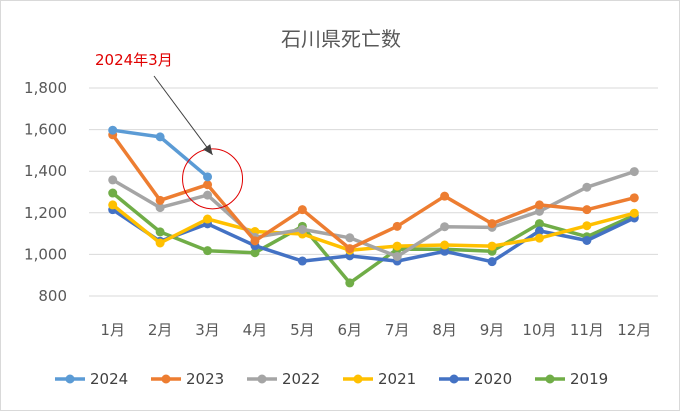 This screenshot has height=411, width=680. I want to click on legend-item-2020: 2020, so click(475, 379).